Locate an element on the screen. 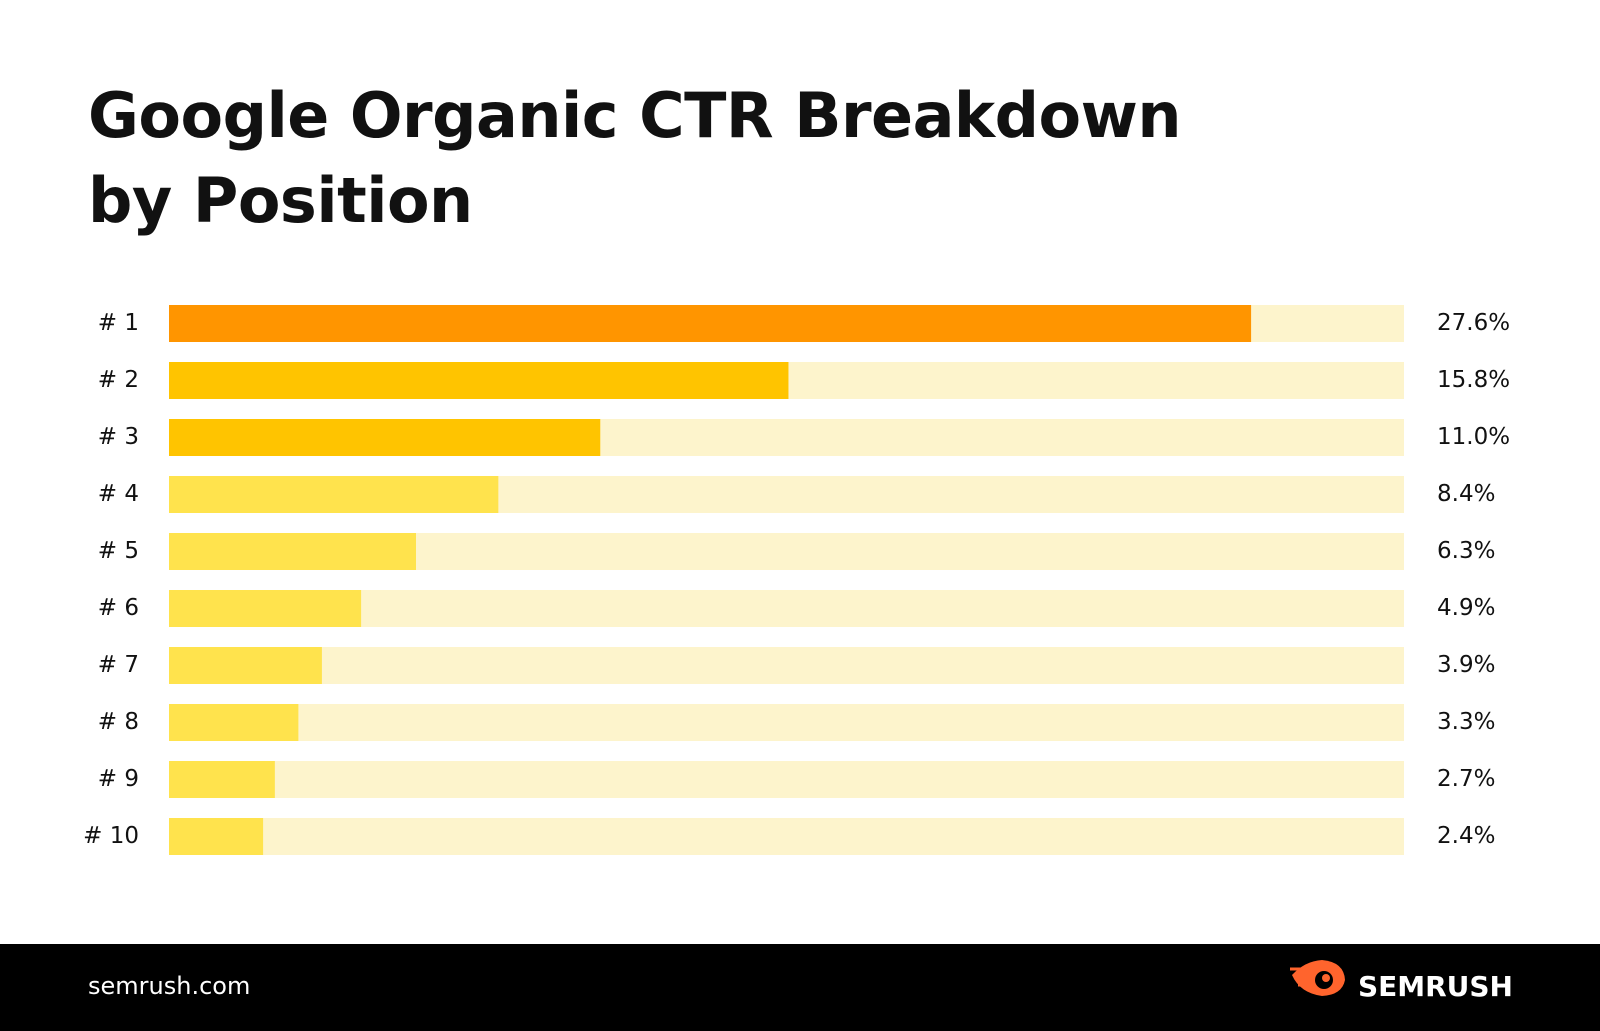 This screenshot has width=1600, height=1031. category-label: # 2 is located at coordinates (118, 380).